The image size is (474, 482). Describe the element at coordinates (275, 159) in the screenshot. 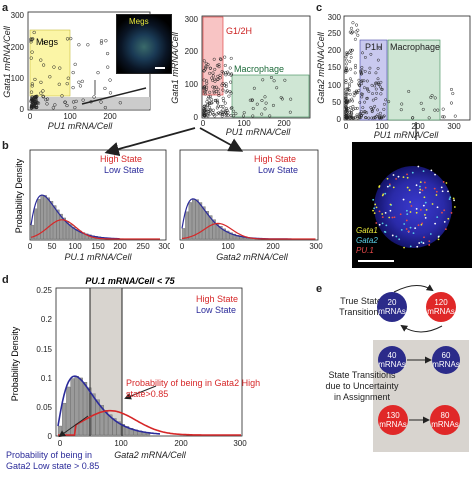

I see `legend-high: High State` at that location.